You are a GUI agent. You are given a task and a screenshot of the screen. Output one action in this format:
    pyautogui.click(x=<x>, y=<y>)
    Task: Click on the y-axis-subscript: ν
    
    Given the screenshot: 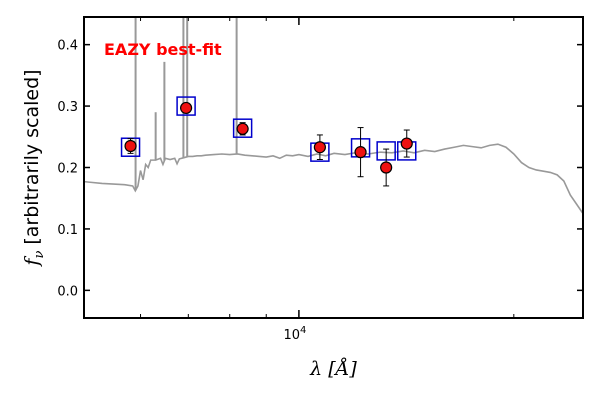 What is the action you would take?
    pyautogui.click(x=39, y=255)
    